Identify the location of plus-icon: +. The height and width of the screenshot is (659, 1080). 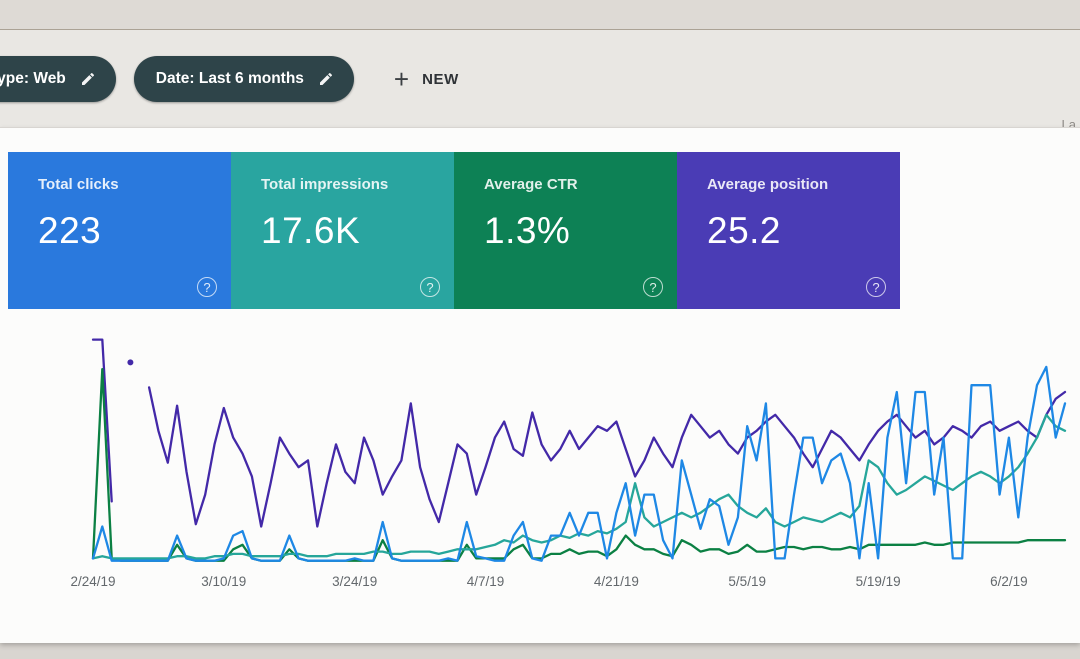
(401, 79).